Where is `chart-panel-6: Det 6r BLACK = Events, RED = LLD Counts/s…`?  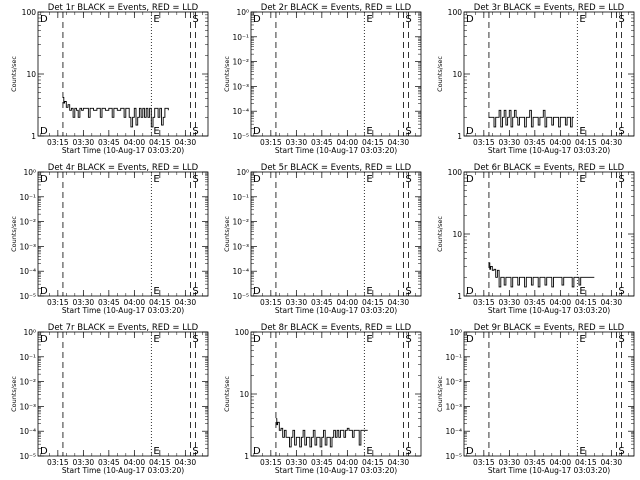
chart-panel-6: Det 6r BLACK = Events, RED = LLD Counts/s… is located at coordinates (535, 239).